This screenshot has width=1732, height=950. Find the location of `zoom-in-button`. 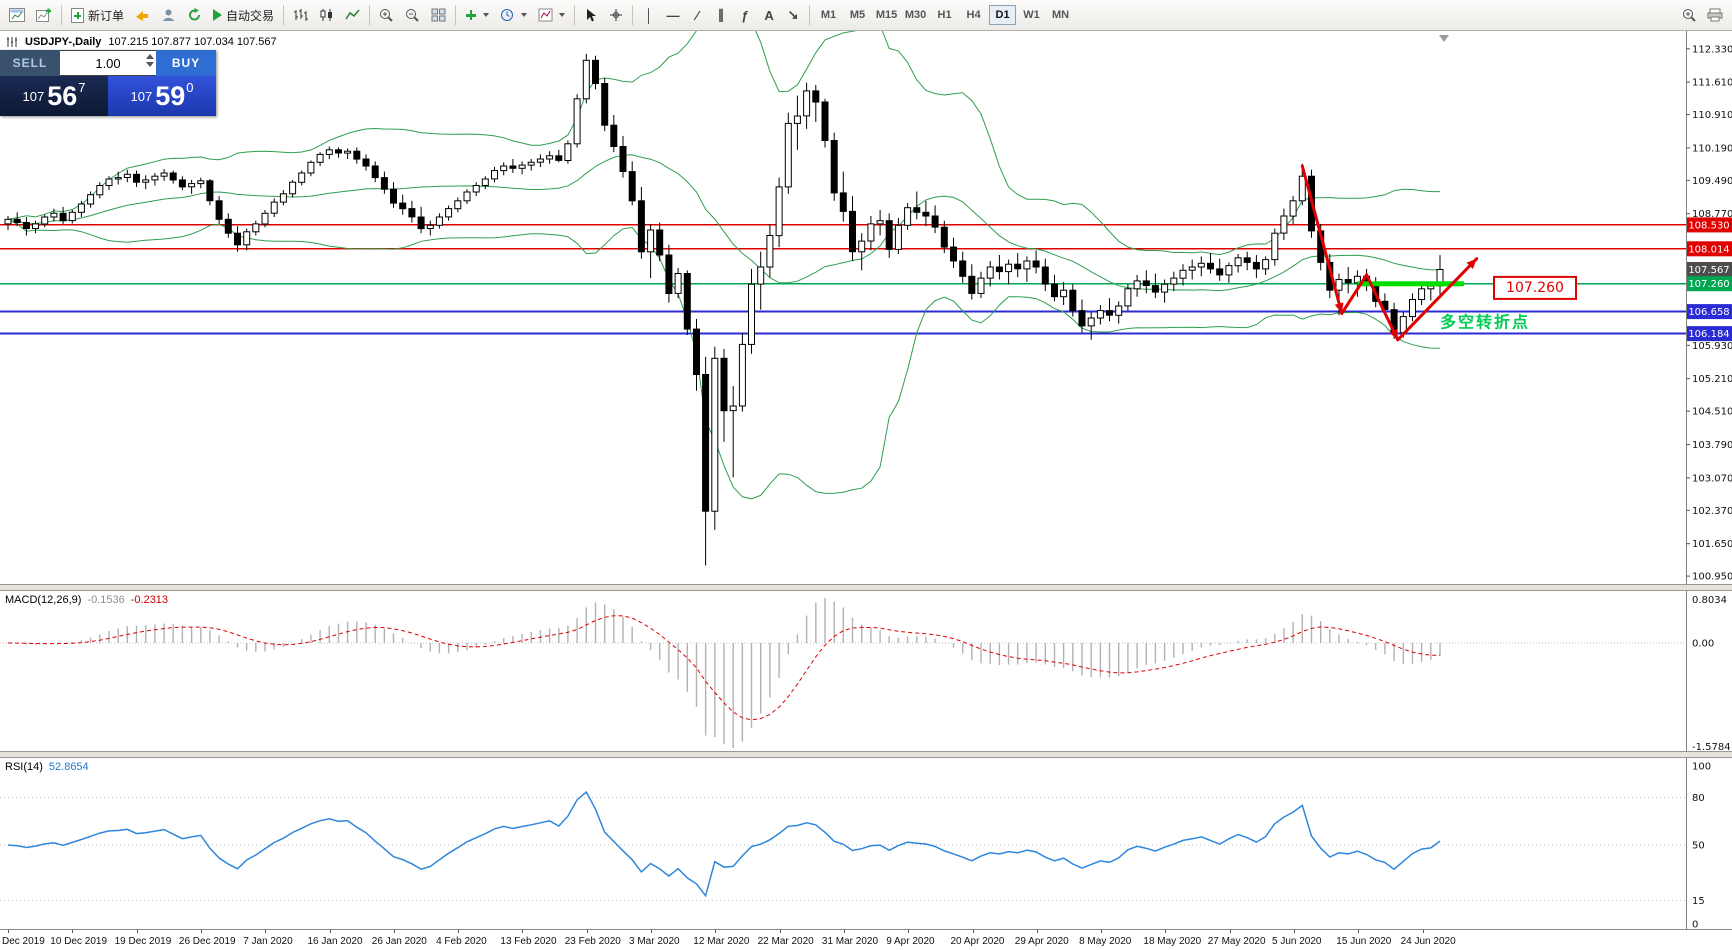

zoom-in-button is located at coordinates (386, 15).